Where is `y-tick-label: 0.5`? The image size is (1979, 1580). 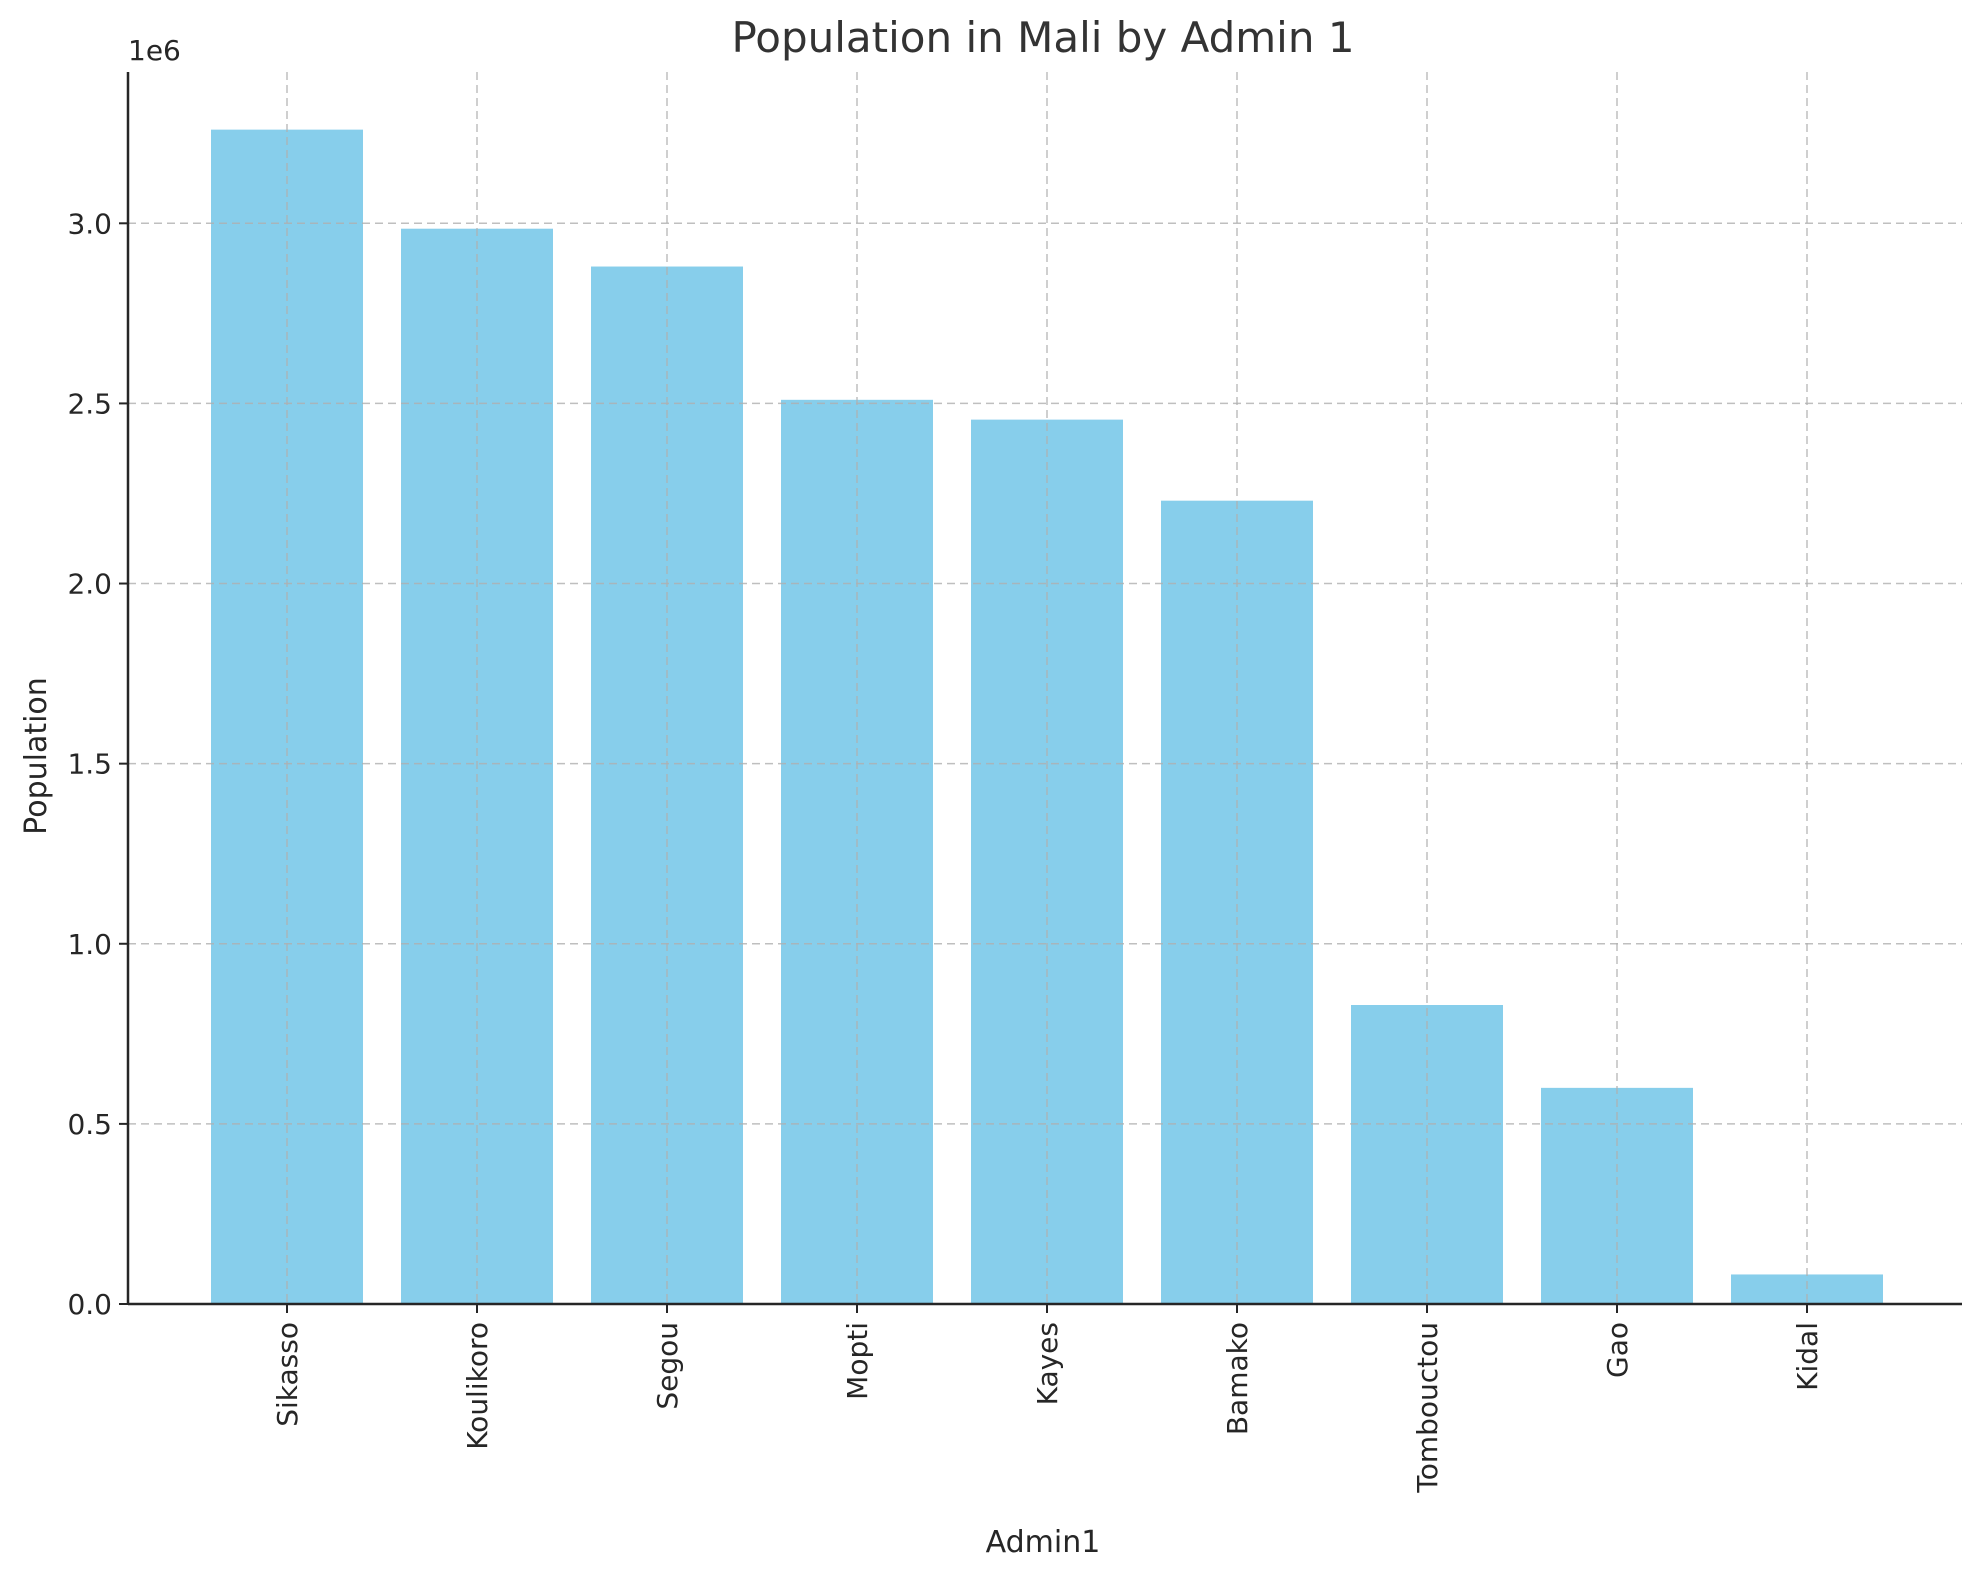 y-tick-label: 0.5 is located at coordinates (89, 1124).